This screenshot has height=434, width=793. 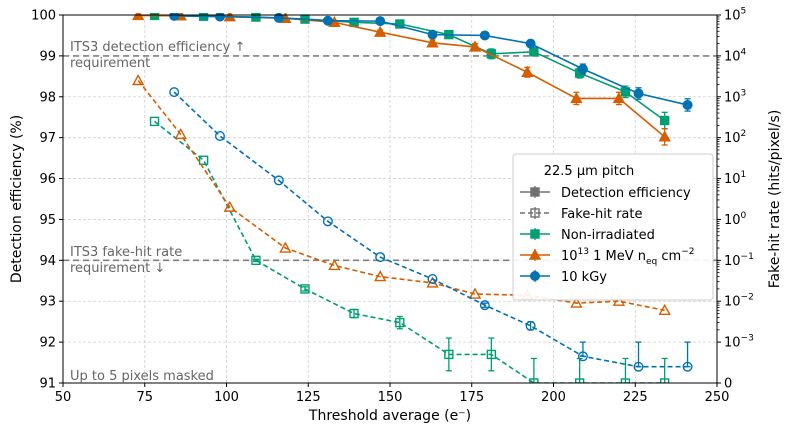 I want to click on x-axis-title: Threshold average (e⁻), so click(x=389, y=416).